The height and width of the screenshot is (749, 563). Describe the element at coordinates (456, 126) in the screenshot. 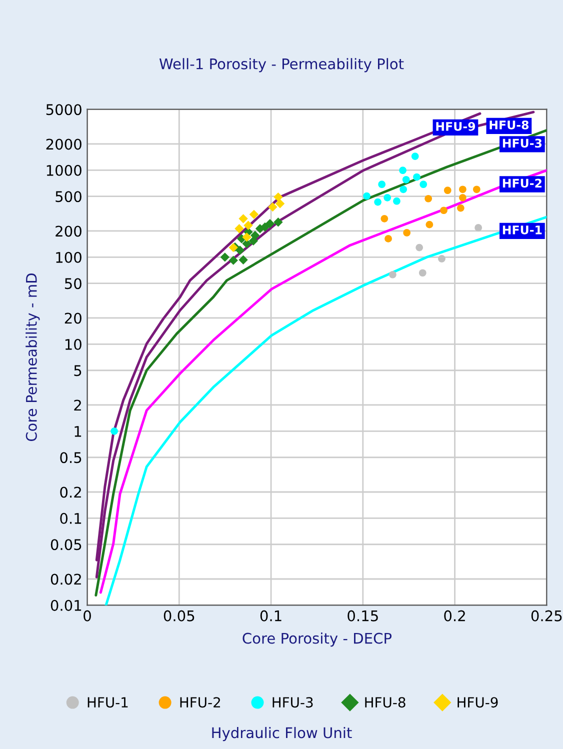

I see `series-label: HFU-9` at that location.